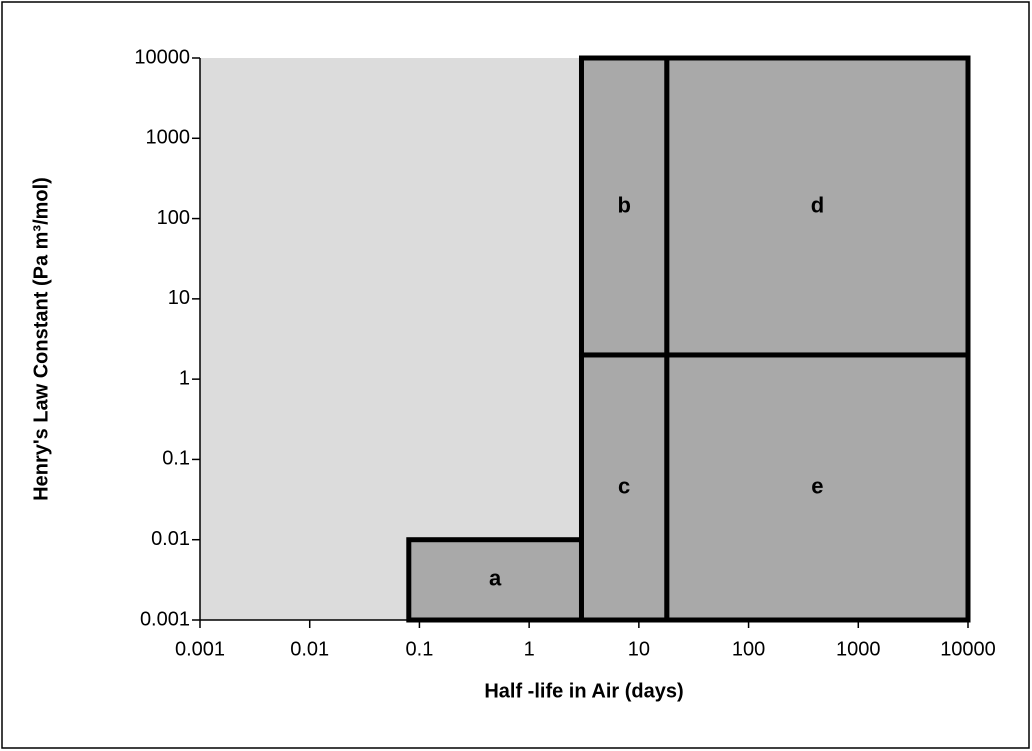 Image resolution: width=1032 pixels, height=751 pixels. Describe the element at coordinates (529, 649) in the screenshot. I see `x-tick-label: 1` at that location.